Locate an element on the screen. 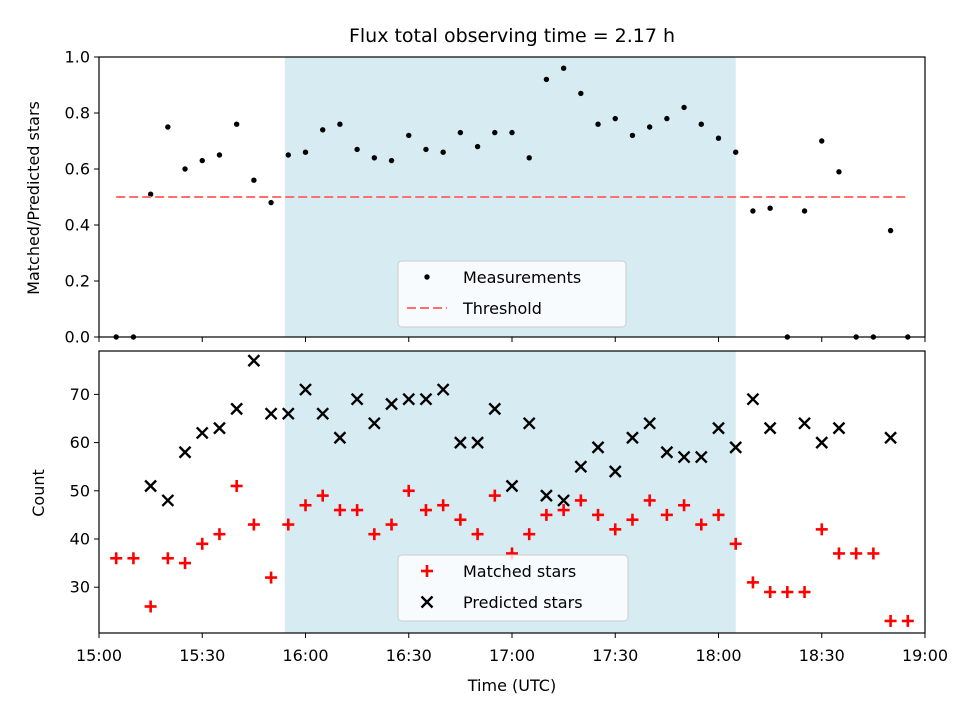 This screenshot has height=720, width=960. y-tick-label: 0.6 is located at coordinates (77, 169).